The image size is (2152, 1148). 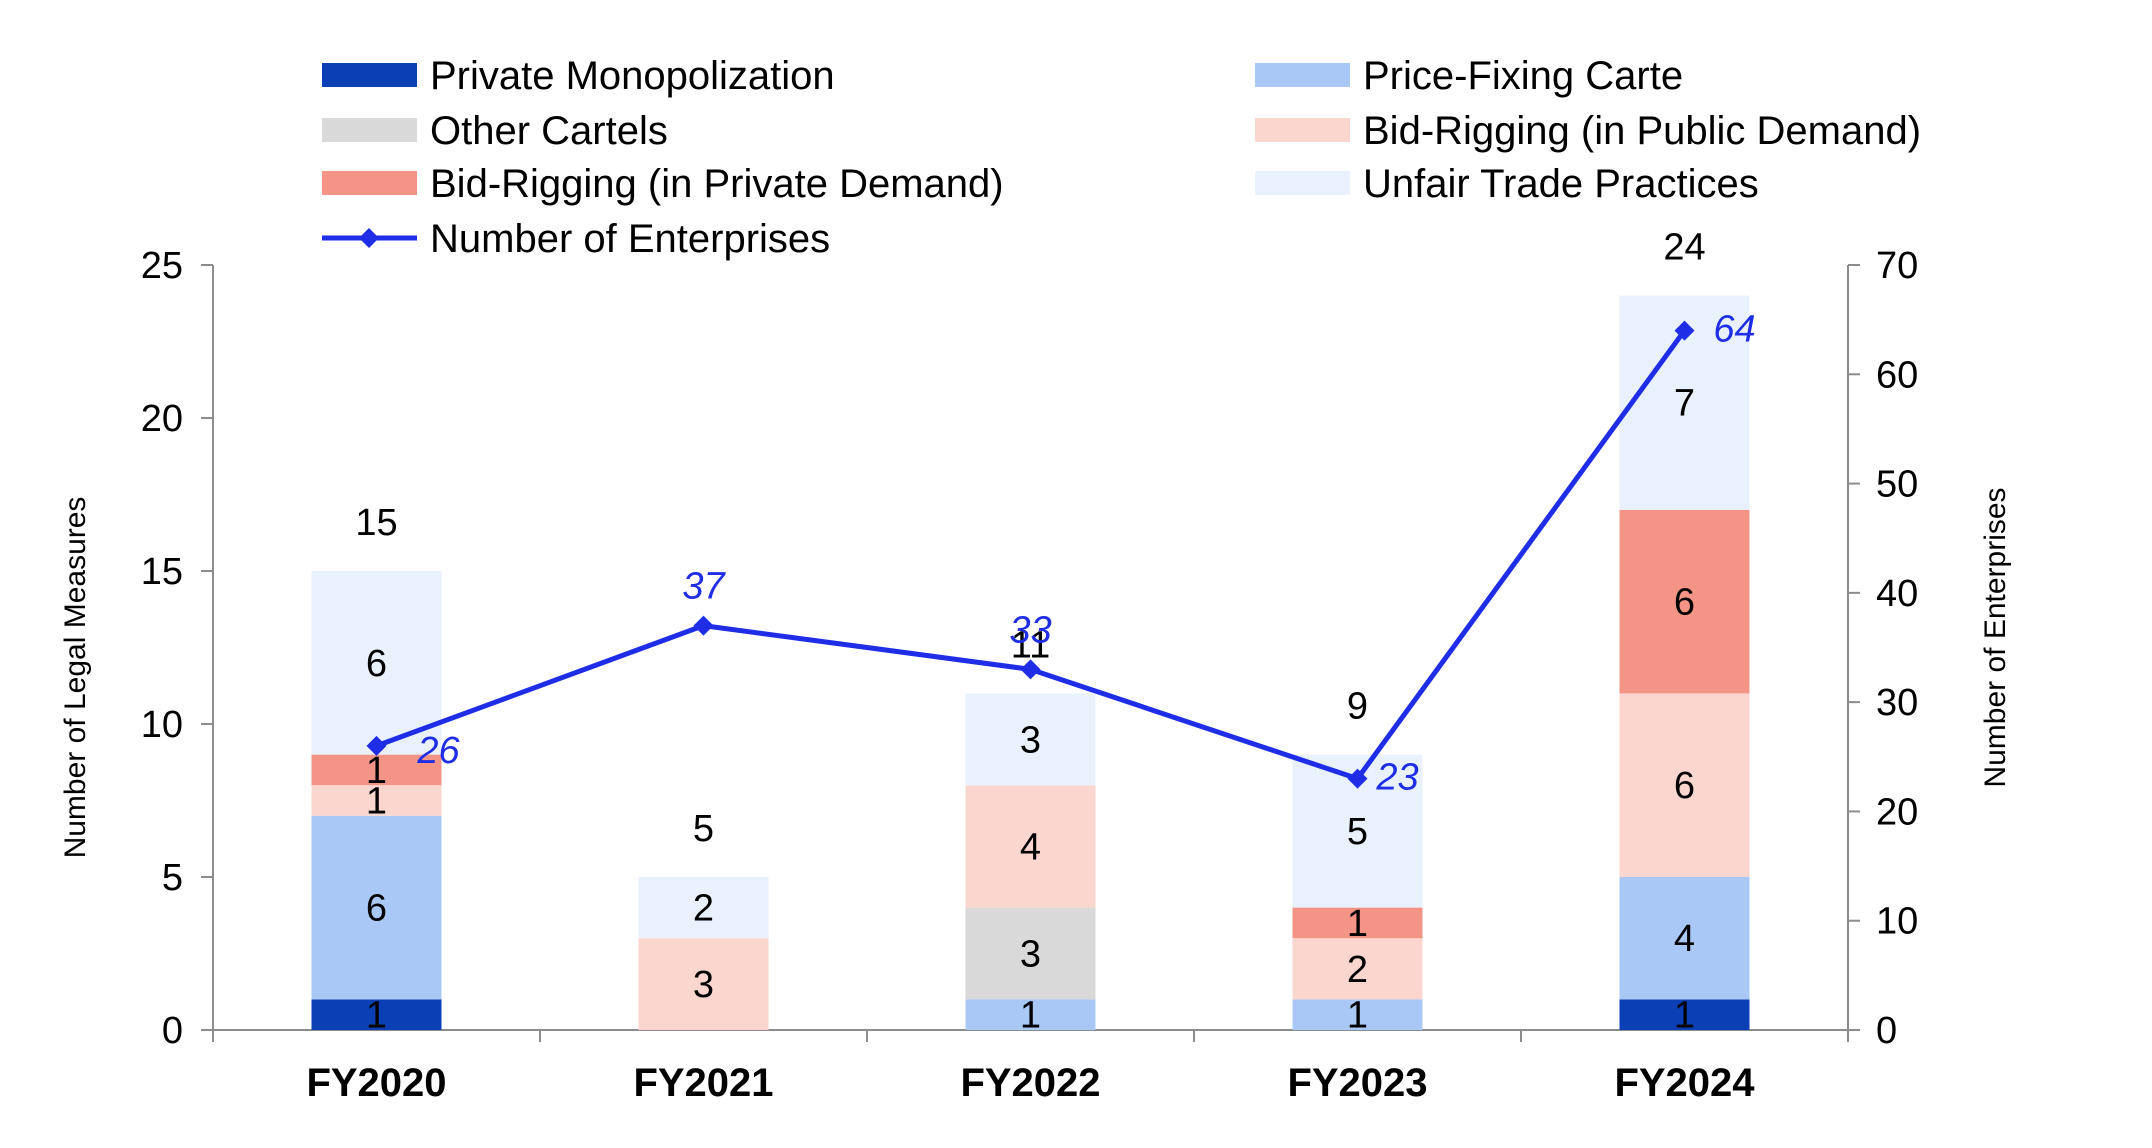 I want to click on segment-label-unfair-trade-practices-fy2022: 3, so click(x=1030, y=740).